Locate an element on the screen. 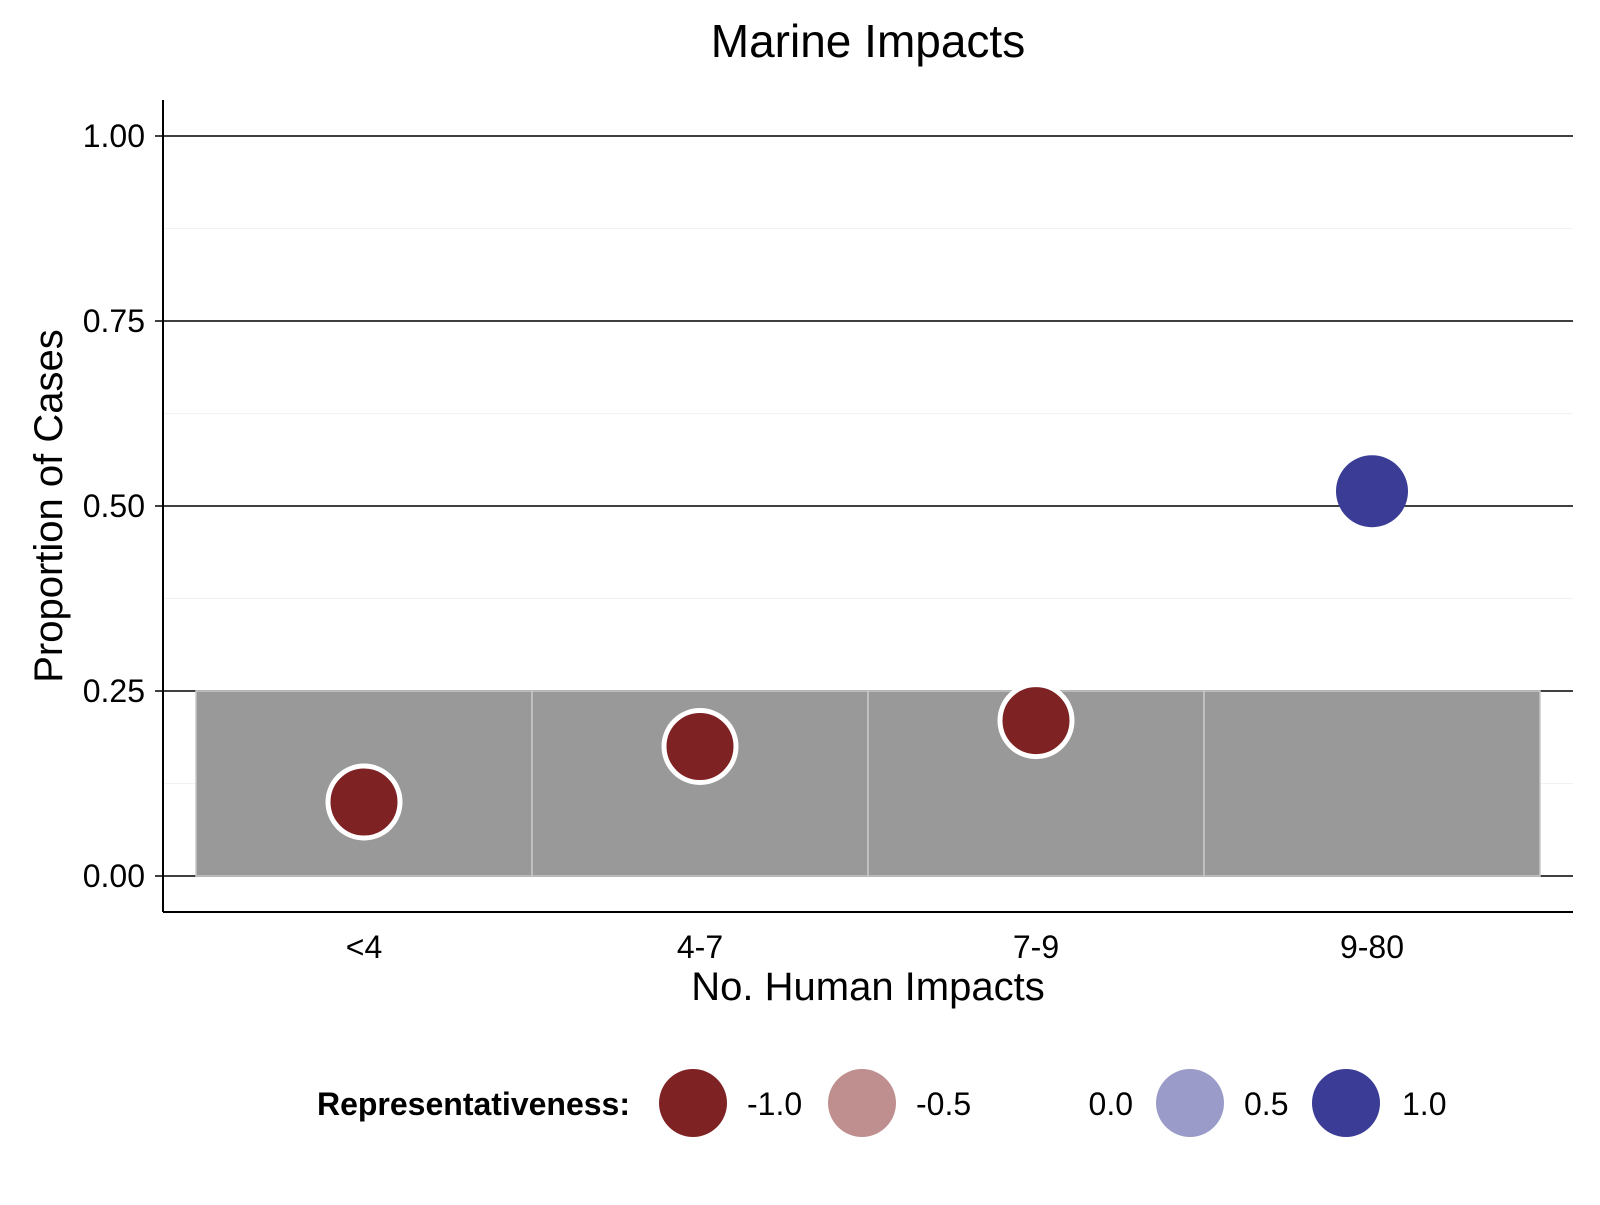  y-tick-label: 0.25 is located at coordinates (114, 691).